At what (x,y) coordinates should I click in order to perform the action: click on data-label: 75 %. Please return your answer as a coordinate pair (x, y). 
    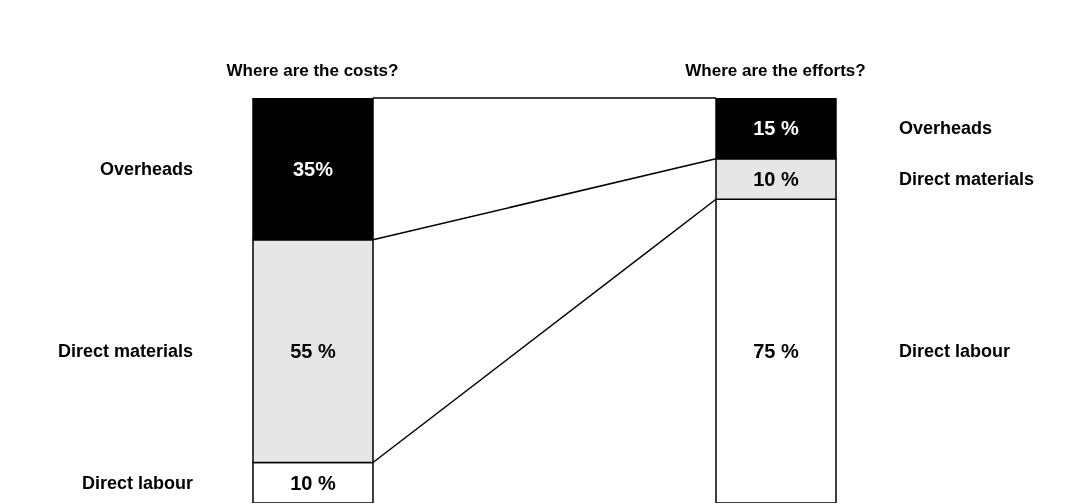
    Looking at the image, I should click on (776, 351).